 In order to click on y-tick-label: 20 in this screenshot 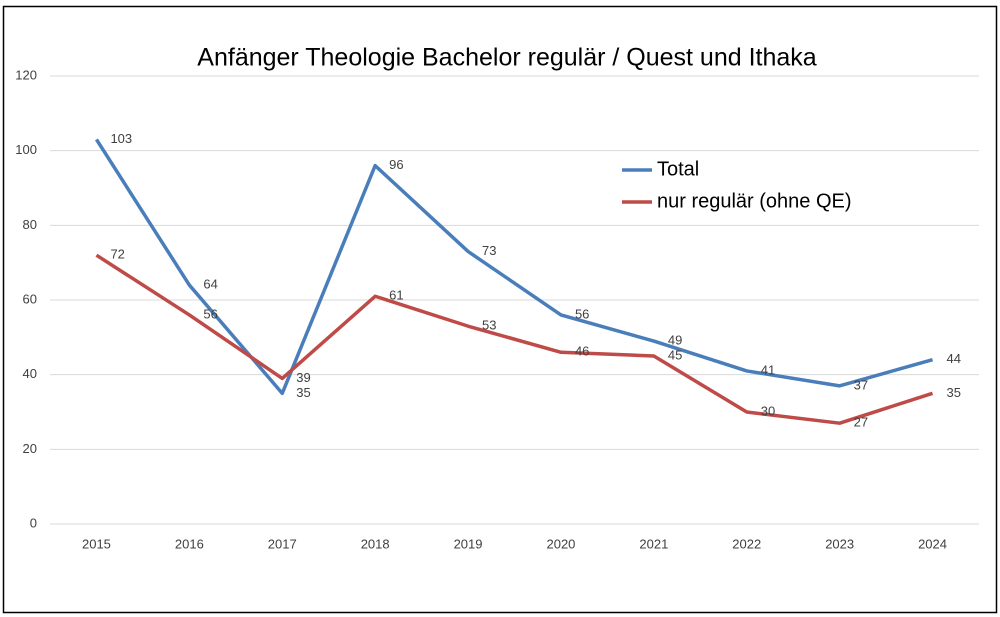, I will do `click(30, 448)`.